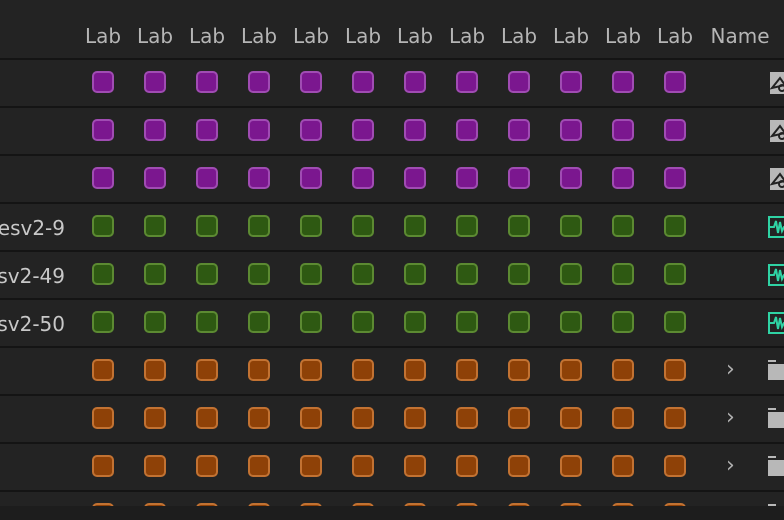  Describe the element at coordinates (392, 276) in the screenshot. I see `table-row: sv2-49` at that location.